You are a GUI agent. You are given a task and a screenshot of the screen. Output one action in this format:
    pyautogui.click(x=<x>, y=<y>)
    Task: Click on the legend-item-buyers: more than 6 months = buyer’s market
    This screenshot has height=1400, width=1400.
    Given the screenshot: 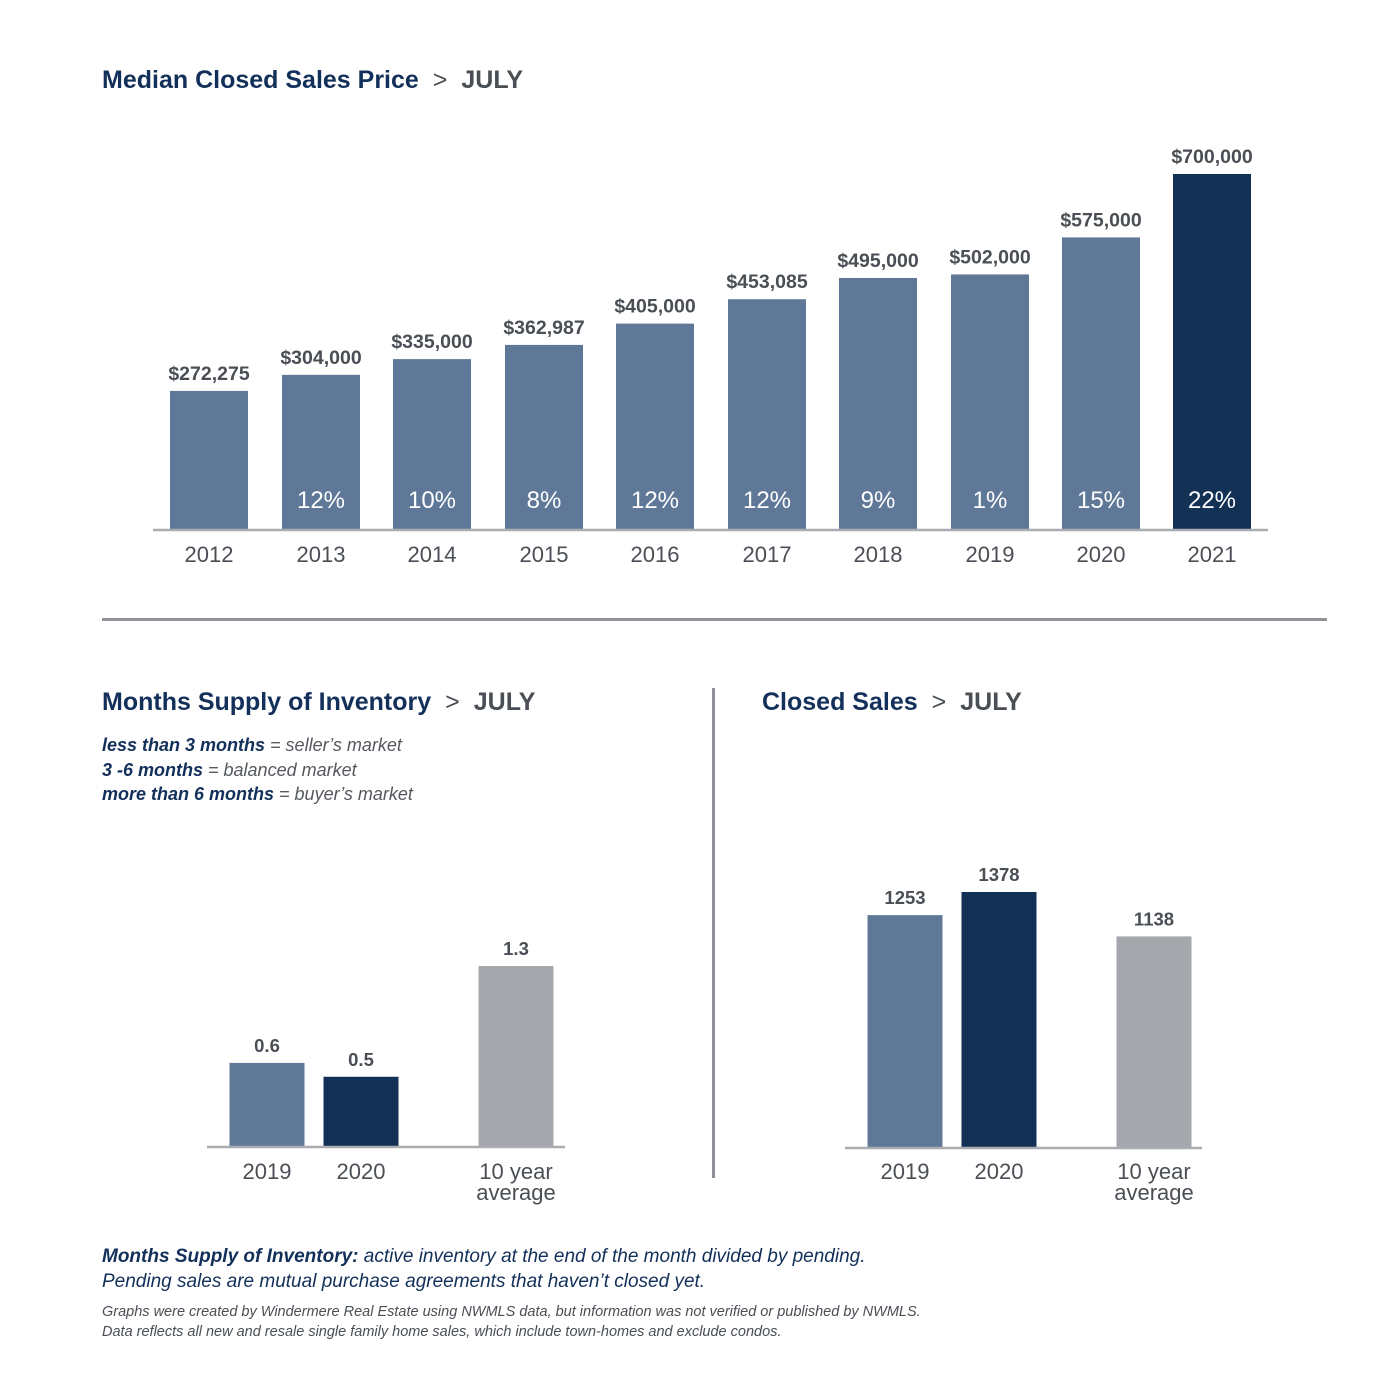 What is the action you would take?
    pyautogui.click(x=257, y=794)
    